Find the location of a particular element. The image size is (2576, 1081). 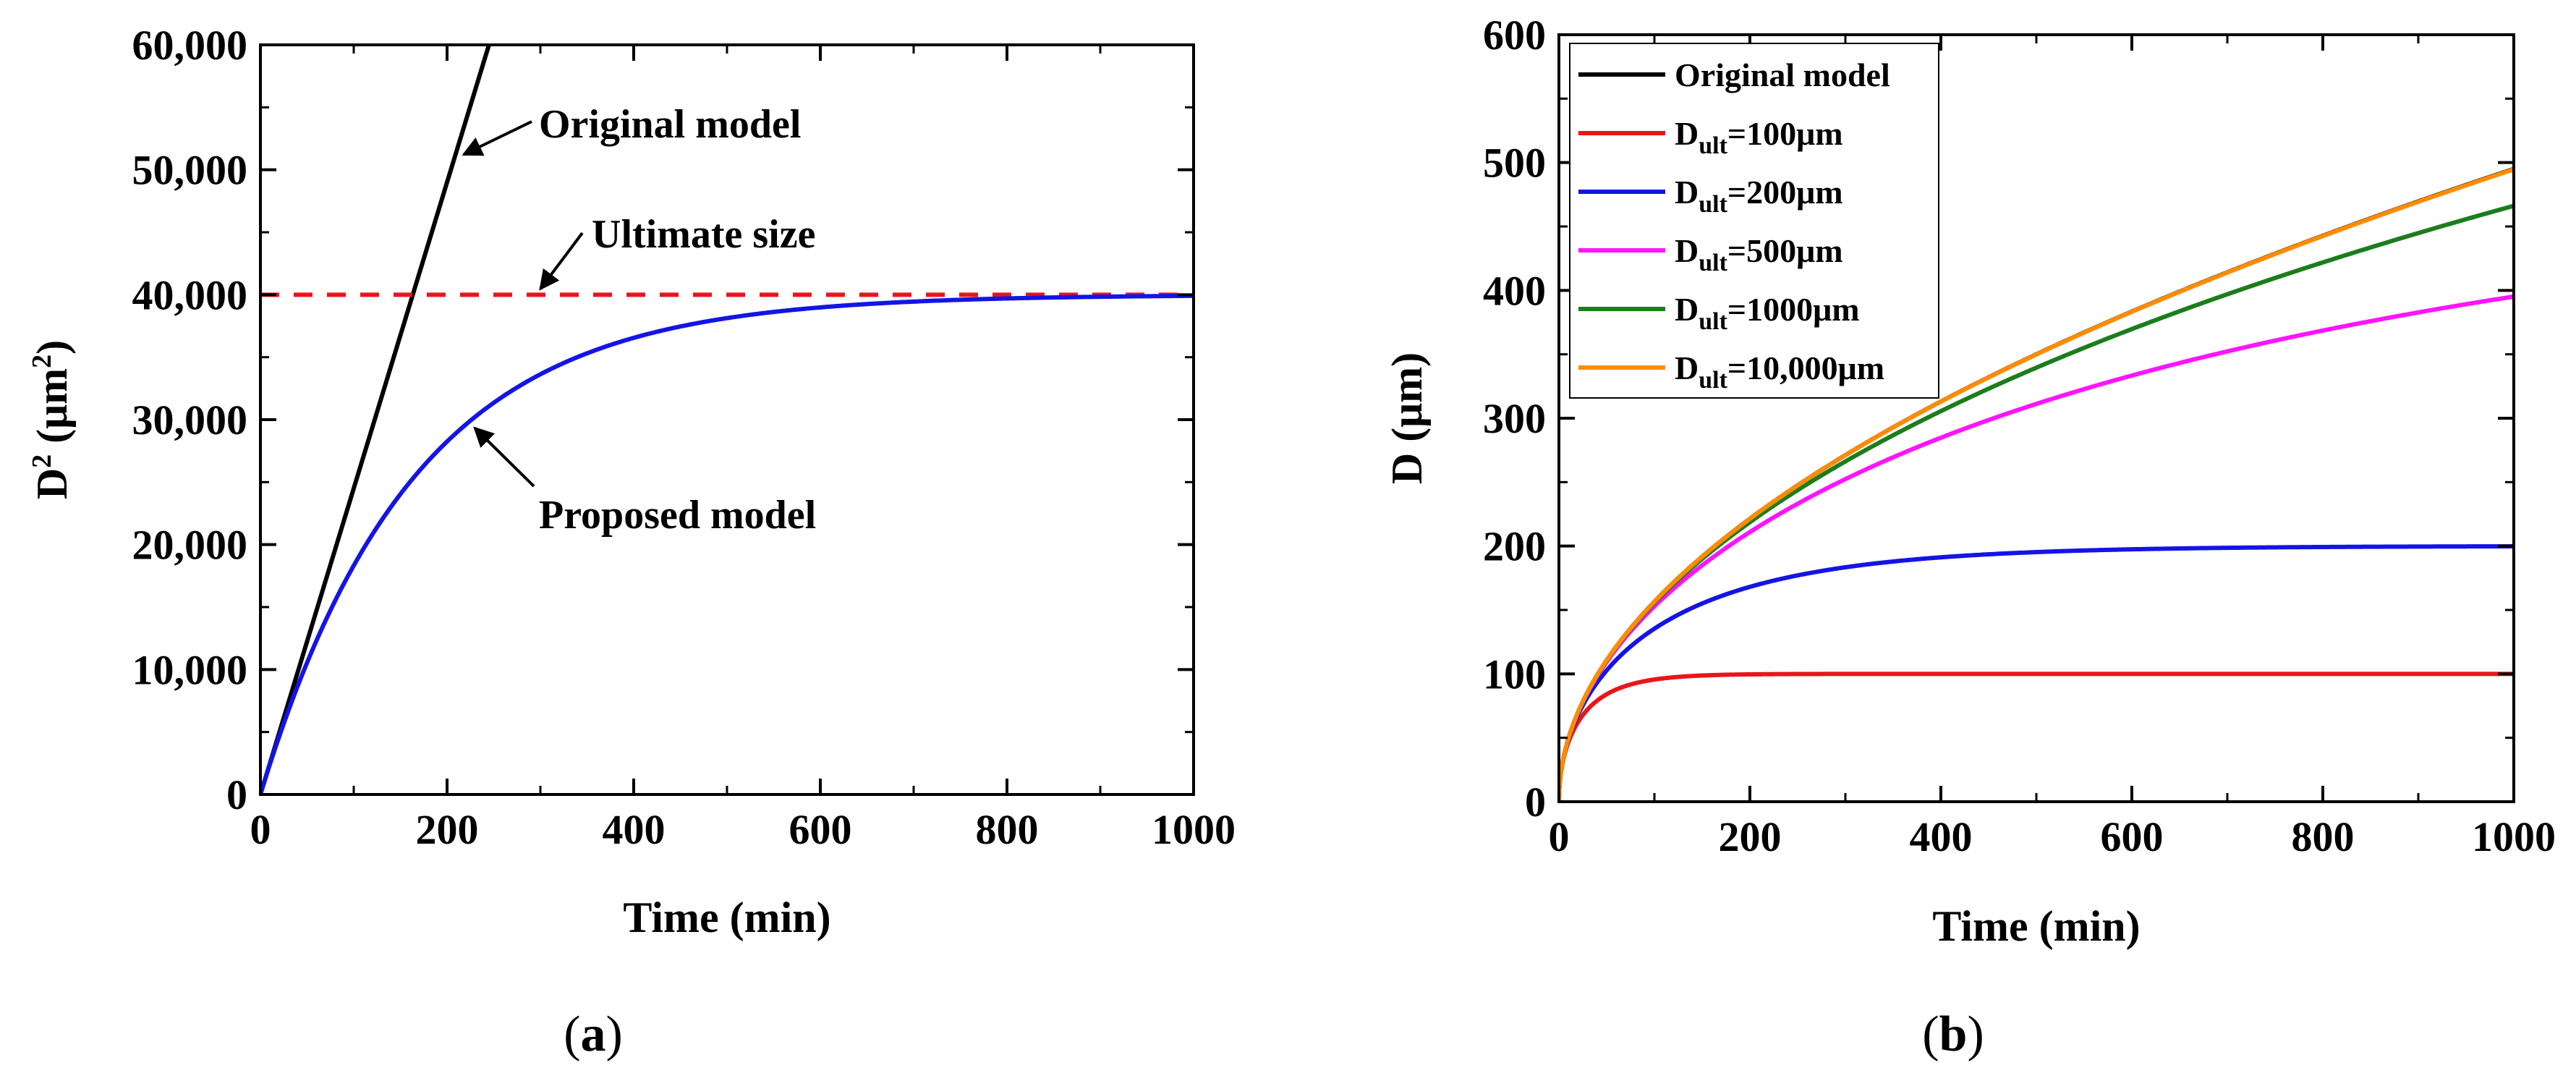

panel-a-y-tick-label: 60,000 is located at coordinates (190, 45).